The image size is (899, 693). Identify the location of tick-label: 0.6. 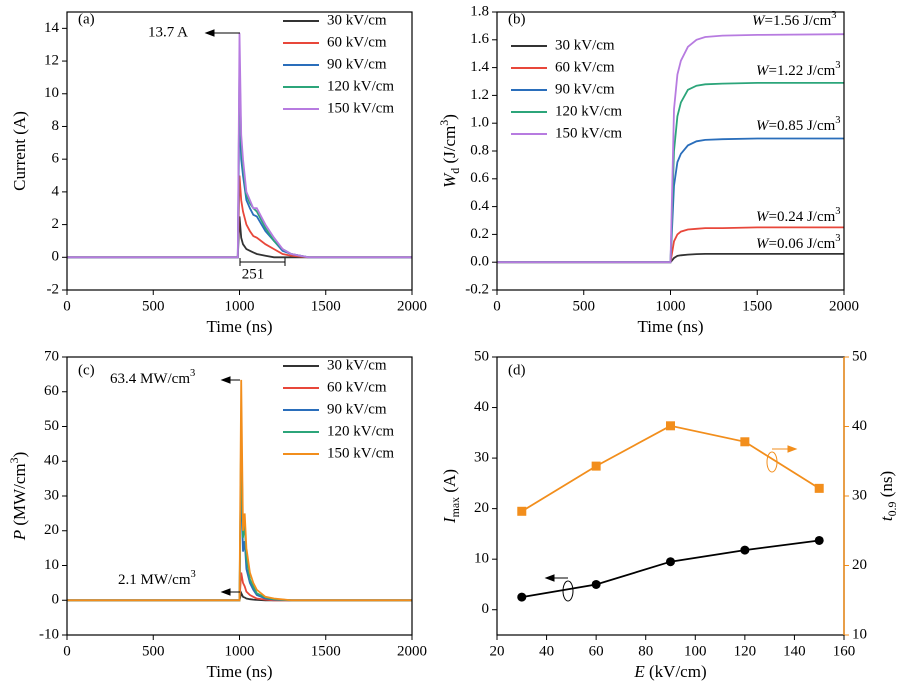
(479, 178).